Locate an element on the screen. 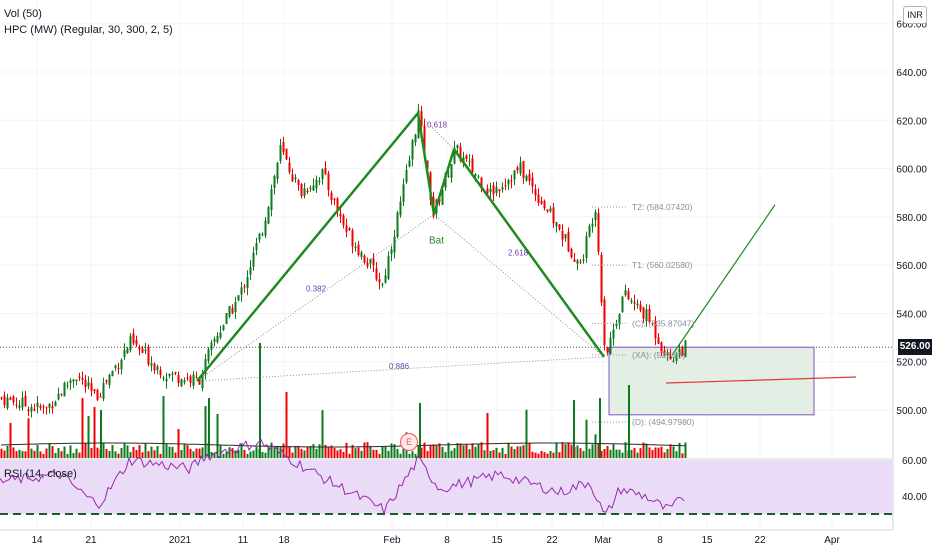 The width and height of the screenshot is (932, 550). price-tick-label: 620.00 is located at coordinates (911, 121).